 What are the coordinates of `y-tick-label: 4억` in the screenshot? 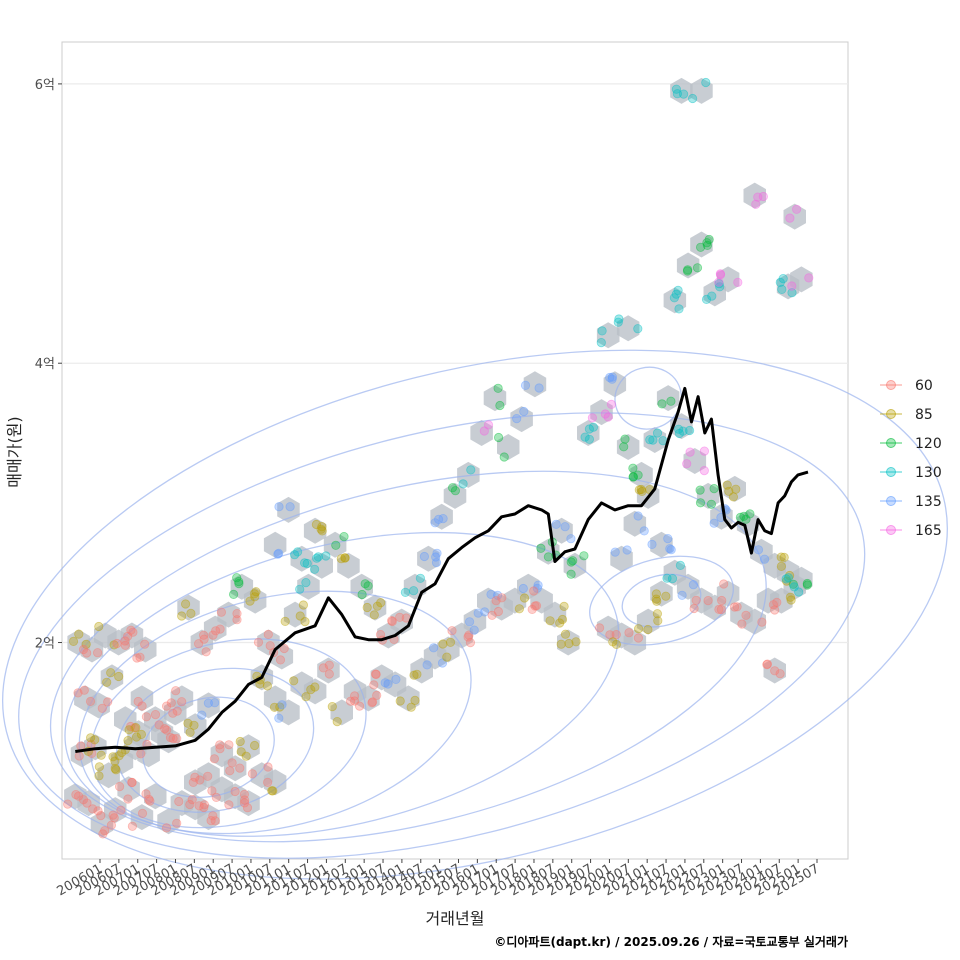 It's located at (45, 364).